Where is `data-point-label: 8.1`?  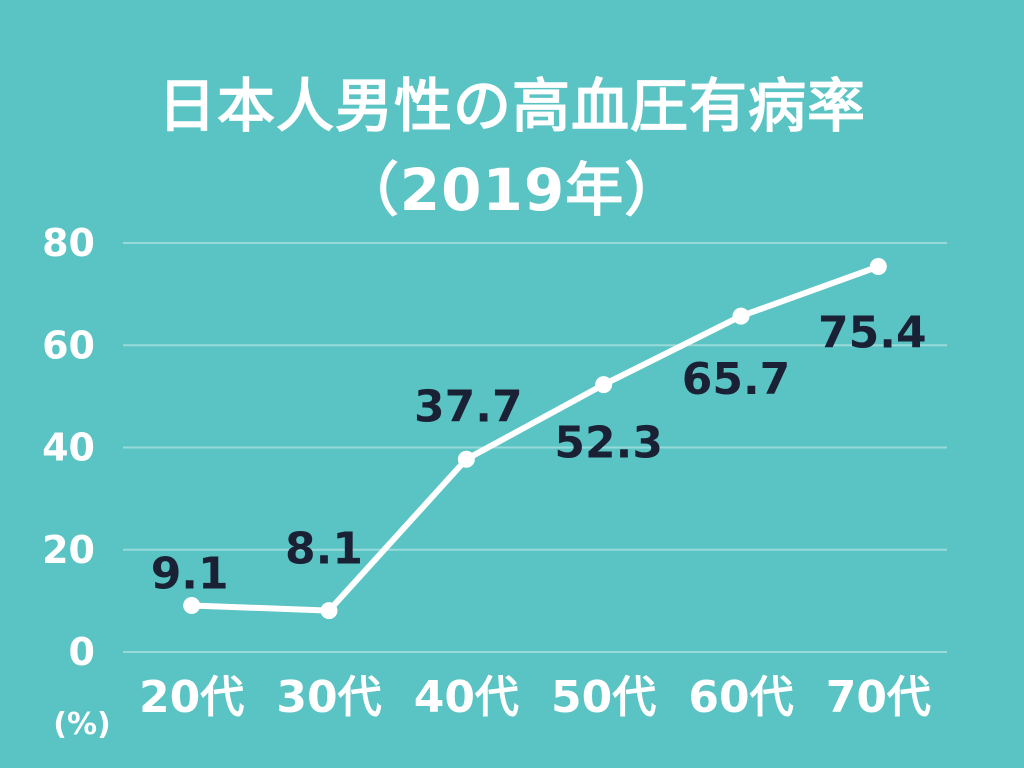 data-point-label: 8.1 is located at coordinates (324, 549).